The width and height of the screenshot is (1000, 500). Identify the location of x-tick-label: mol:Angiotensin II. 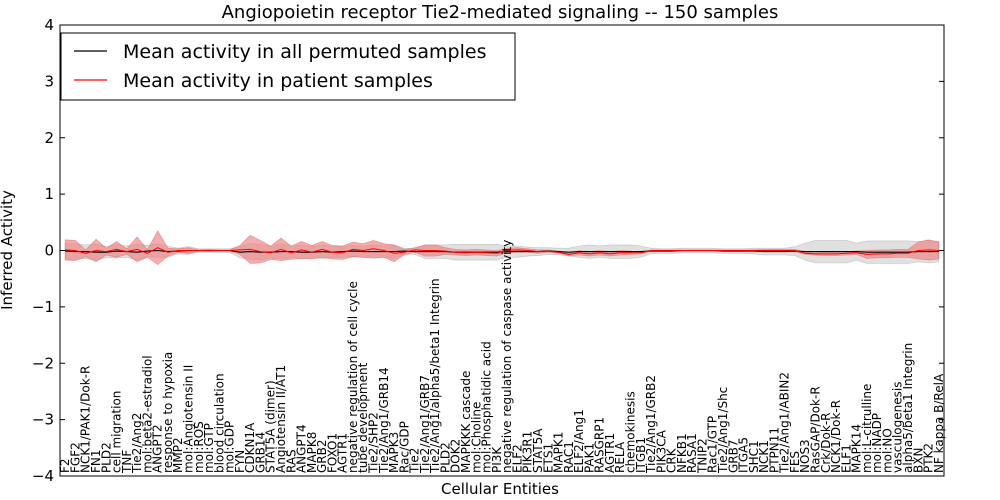
(189, 419).